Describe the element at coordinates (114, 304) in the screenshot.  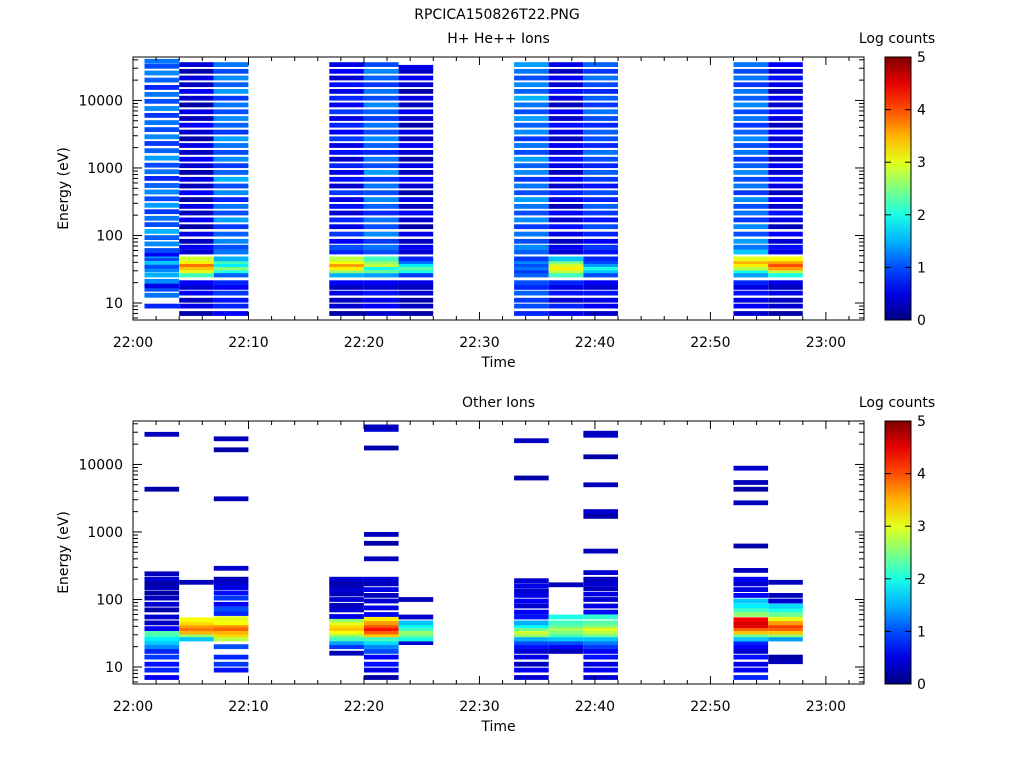
I see `y-tick-label: 10` at that location.